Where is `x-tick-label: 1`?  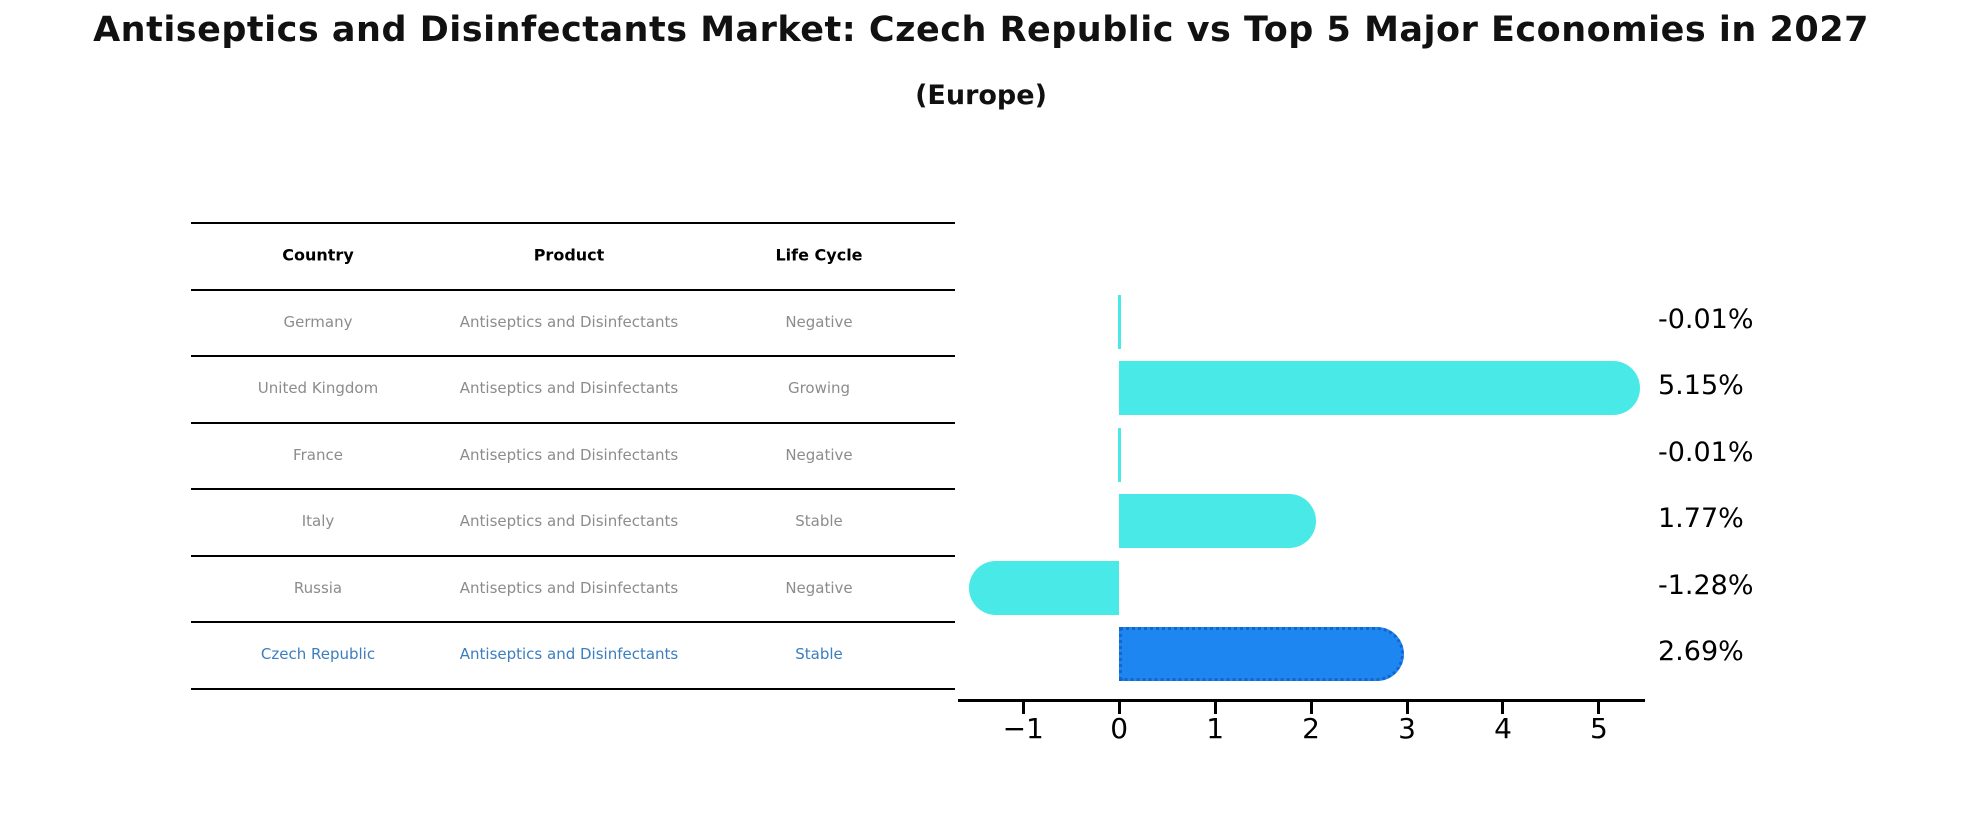
x-tick-label: 1 is located at coordinates (1215, 728).